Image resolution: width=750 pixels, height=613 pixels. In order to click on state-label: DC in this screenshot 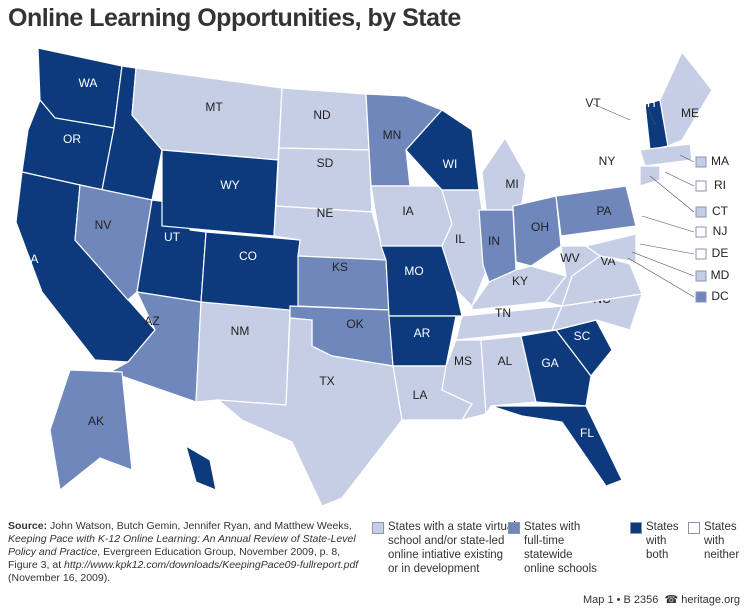, I will do `click(720, 296)`.